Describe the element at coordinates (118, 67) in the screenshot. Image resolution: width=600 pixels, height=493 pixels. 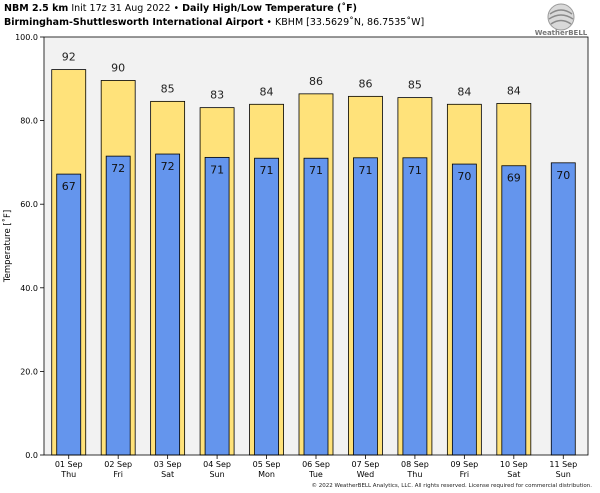
I see `high-temp-label: 90` at that location.